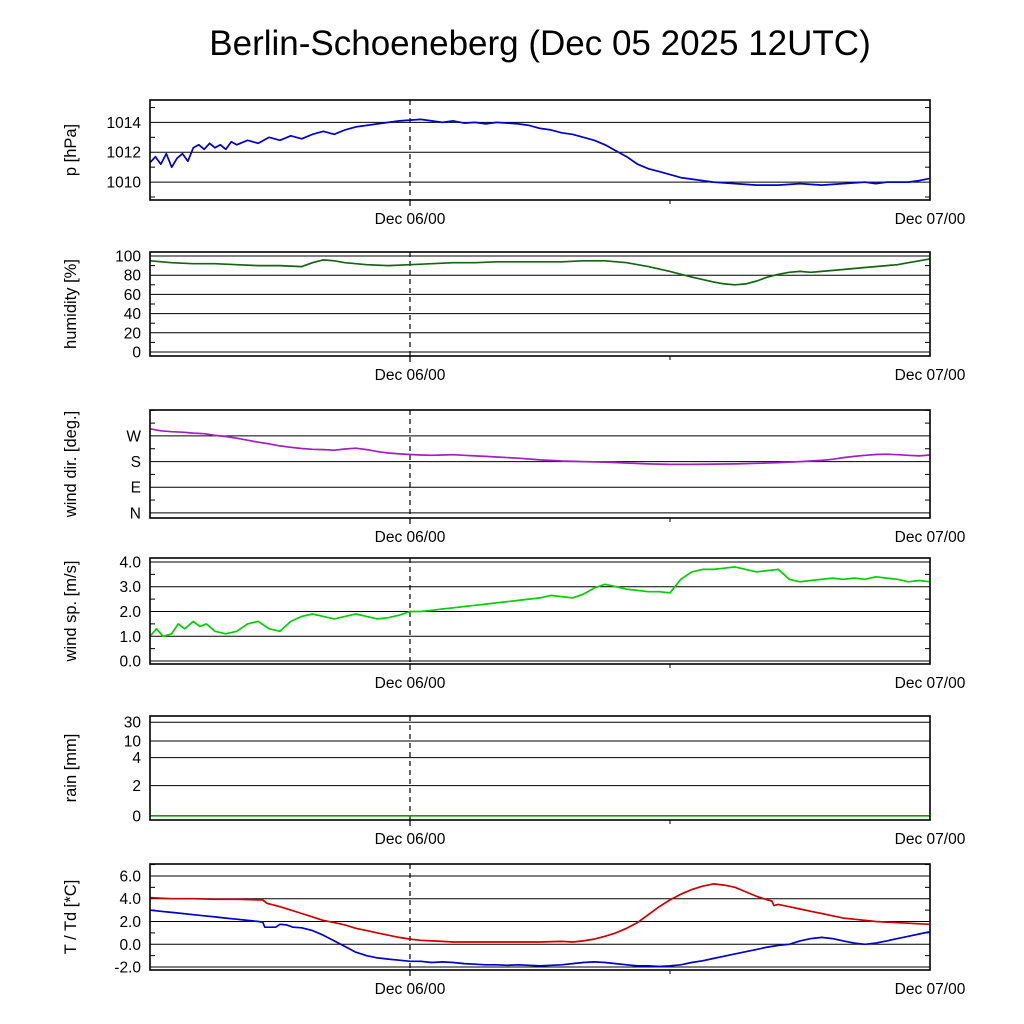  What do you see at coordinates (71, 612) in the screenshot?
I see `y-axis-title: wind sp. [m/s]` at bounding box center [71, 612].